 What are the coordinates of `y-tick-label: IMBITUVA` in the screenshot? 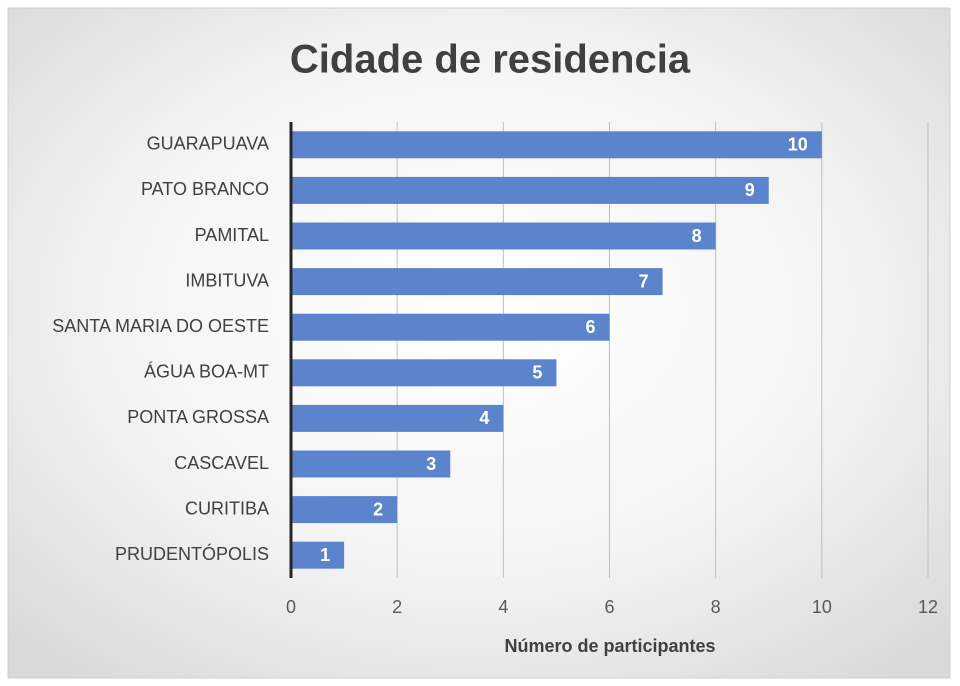 It's located at (227, 280).